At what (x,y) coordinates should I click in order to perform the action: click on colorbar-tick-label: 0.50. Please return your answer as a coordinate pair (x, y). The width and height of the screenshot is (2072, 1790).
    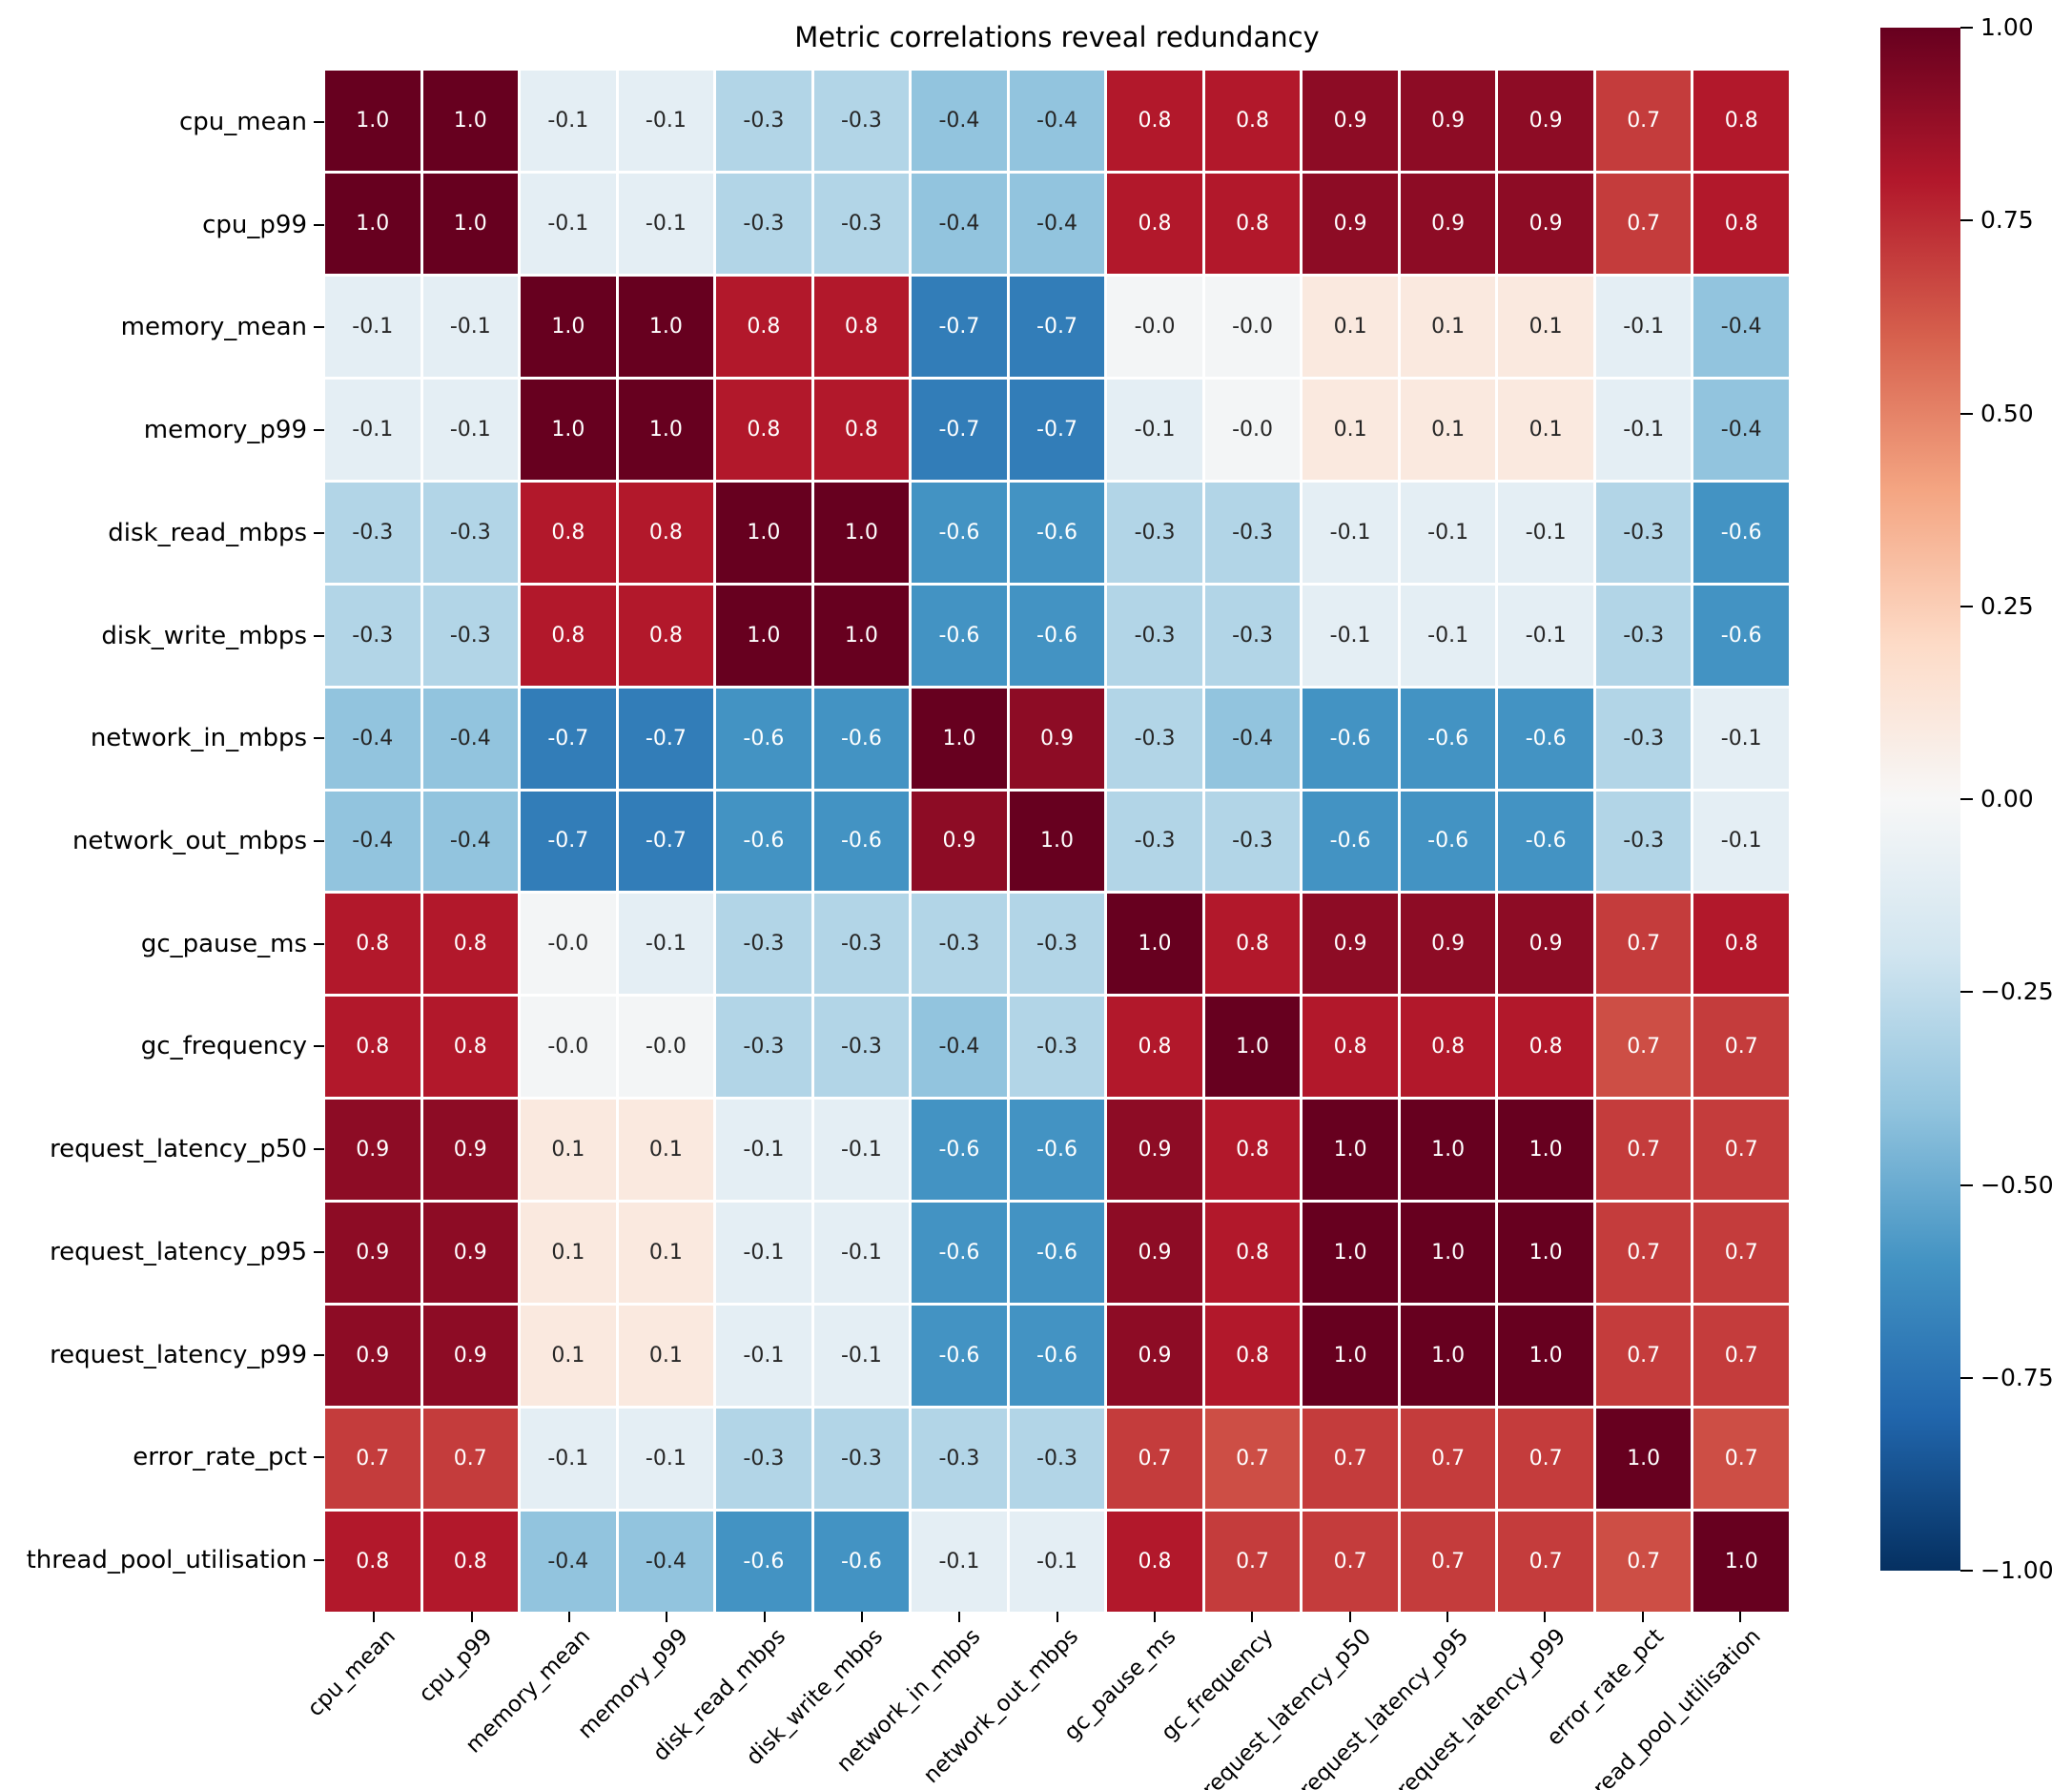
    Looking at the image, I should click on (2007, 413).